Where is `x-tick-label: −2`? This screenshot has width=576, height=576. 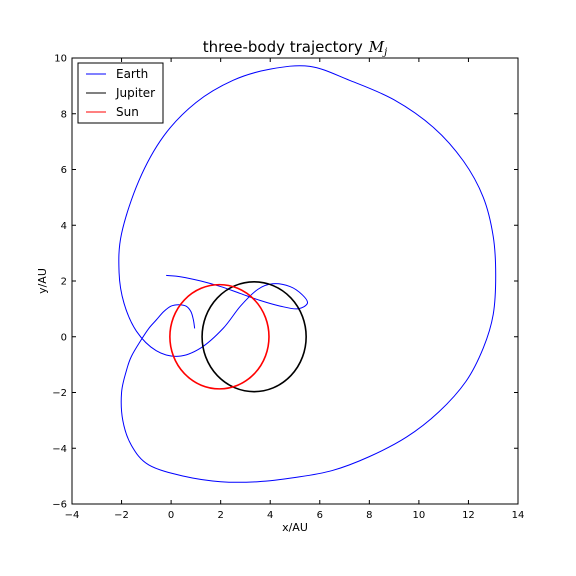 x-tick-label: −2 is located at coordinates (121, 515).